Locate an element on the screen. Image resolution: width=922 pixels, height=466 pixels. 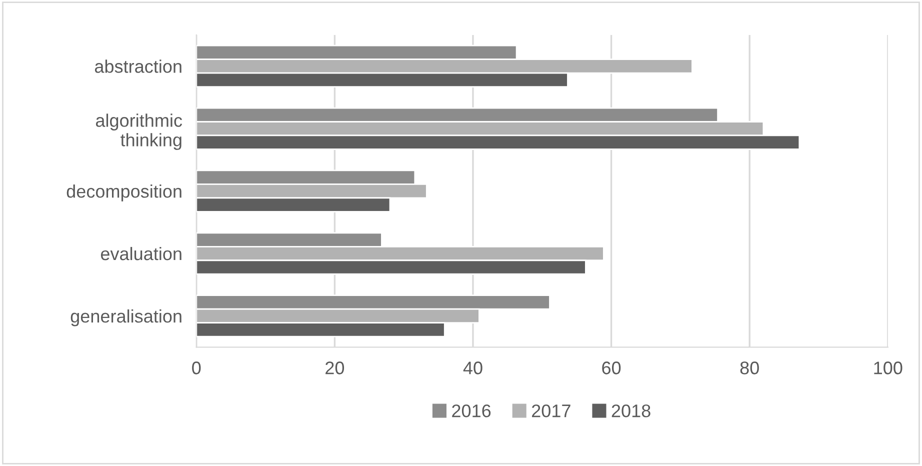
x-tick-label: 60 is located at coordinates (611, 368).